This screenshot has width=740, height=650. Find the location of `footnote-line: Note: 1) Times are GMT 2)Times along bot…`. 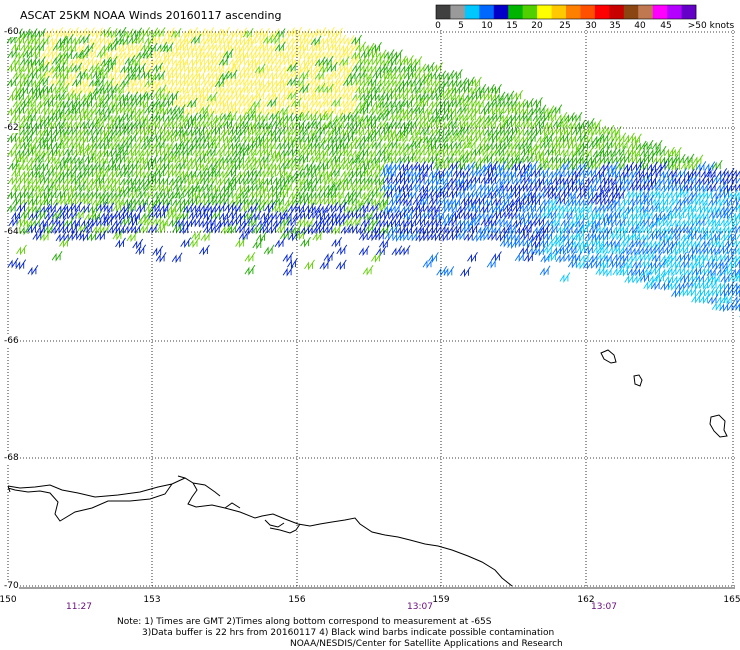

footnote-line: Note: 1) Times are GMT 2)Times along bot… is located at coordinates (304, 622).